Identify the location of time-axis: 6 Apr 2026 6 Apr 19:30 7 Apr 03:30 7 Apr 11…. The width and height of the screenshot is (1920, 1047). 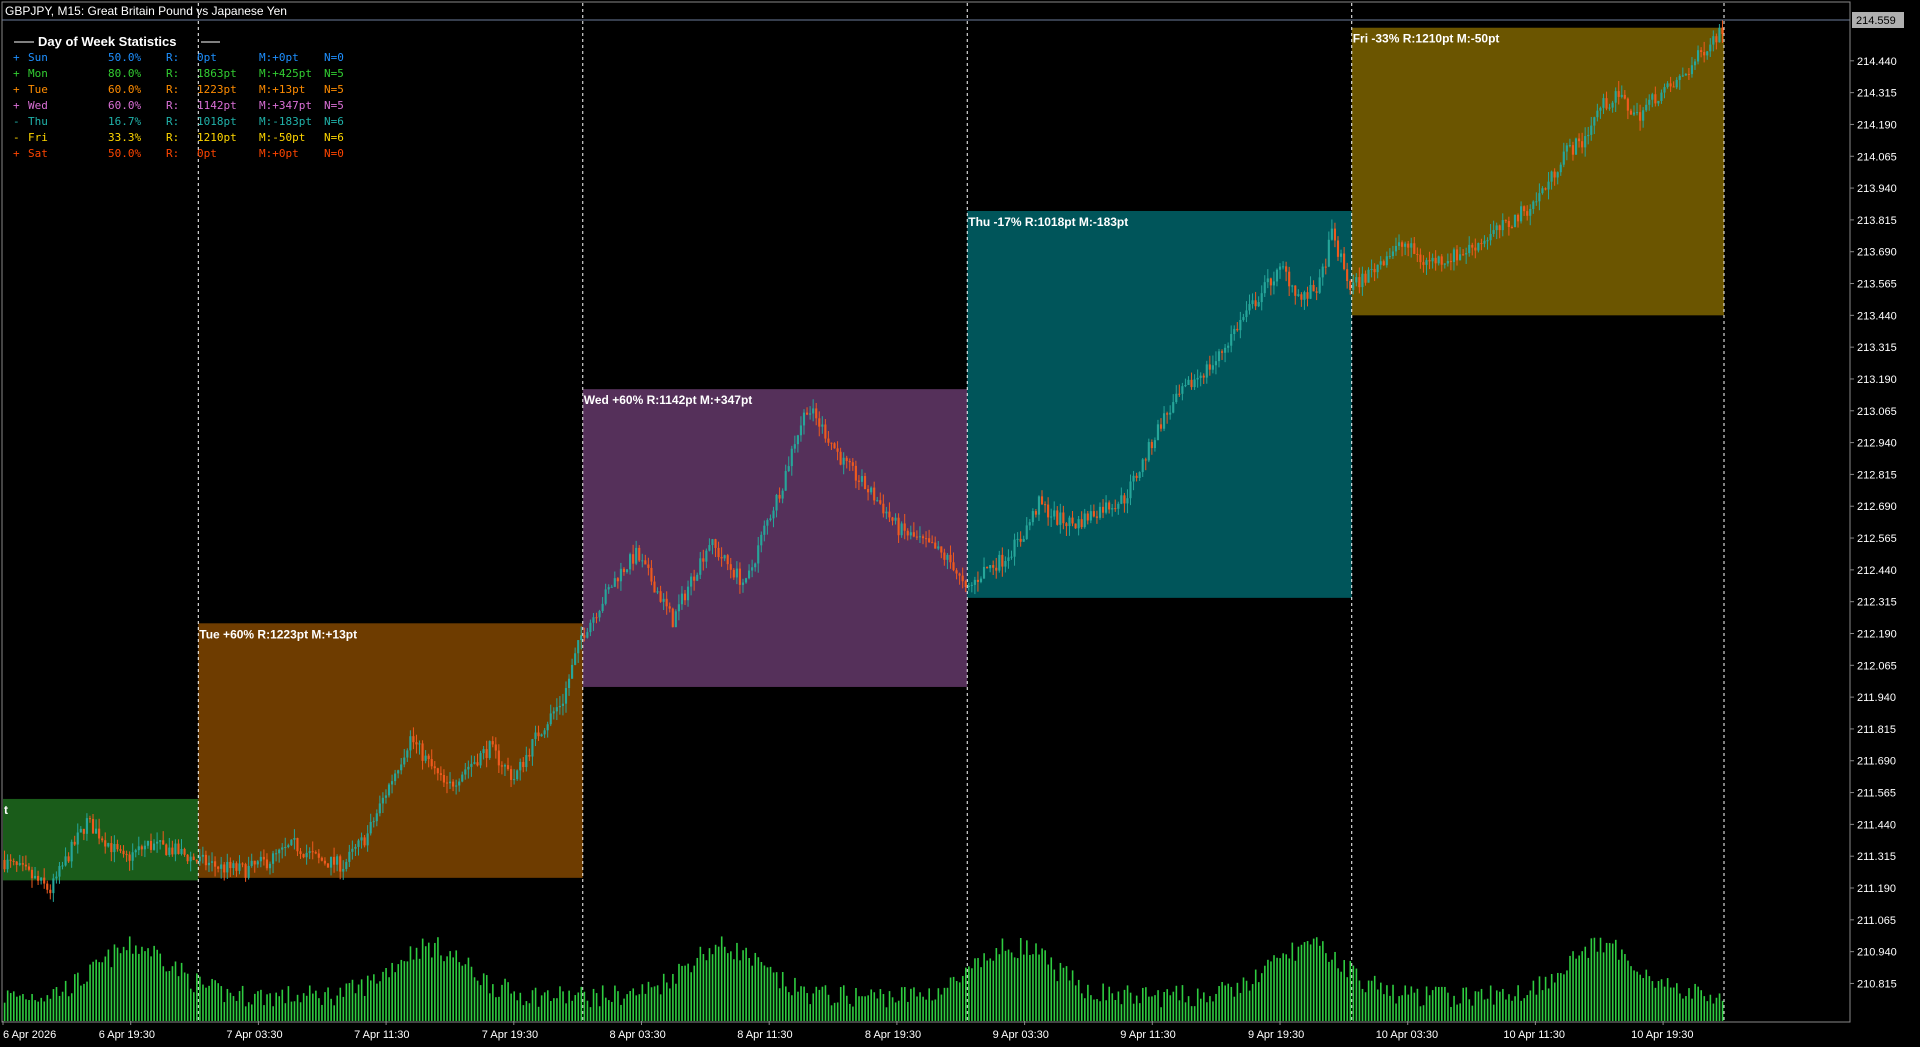
(847, 1031).